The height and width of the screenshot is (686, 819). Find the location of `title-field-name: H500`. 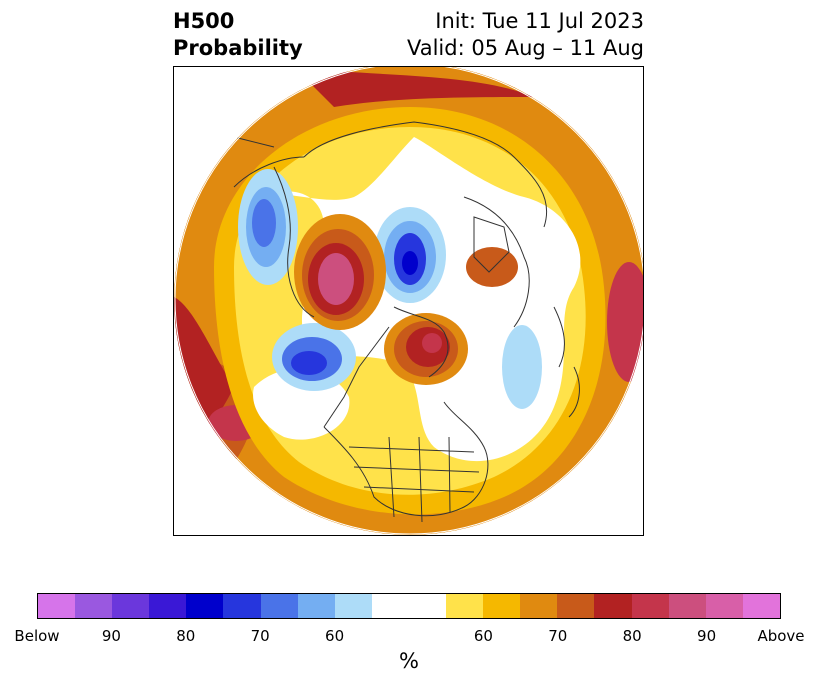

title-field-name: H500 is located at coordinates (204, 21).